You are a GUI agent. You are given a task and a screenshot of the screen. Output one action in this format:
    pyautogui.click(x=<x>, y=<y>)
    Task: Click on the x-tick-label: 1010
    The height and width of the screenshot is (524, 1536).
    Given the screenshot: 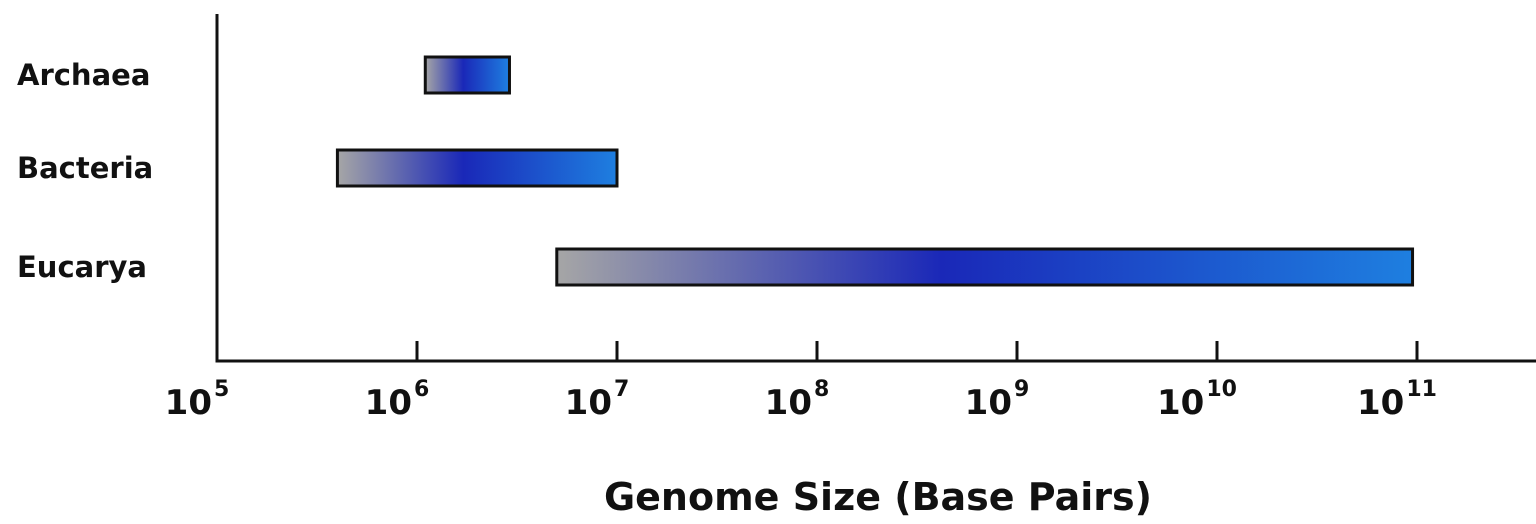 What is the action you would take?
    pyautogui.click(x=1197, y=400)
    